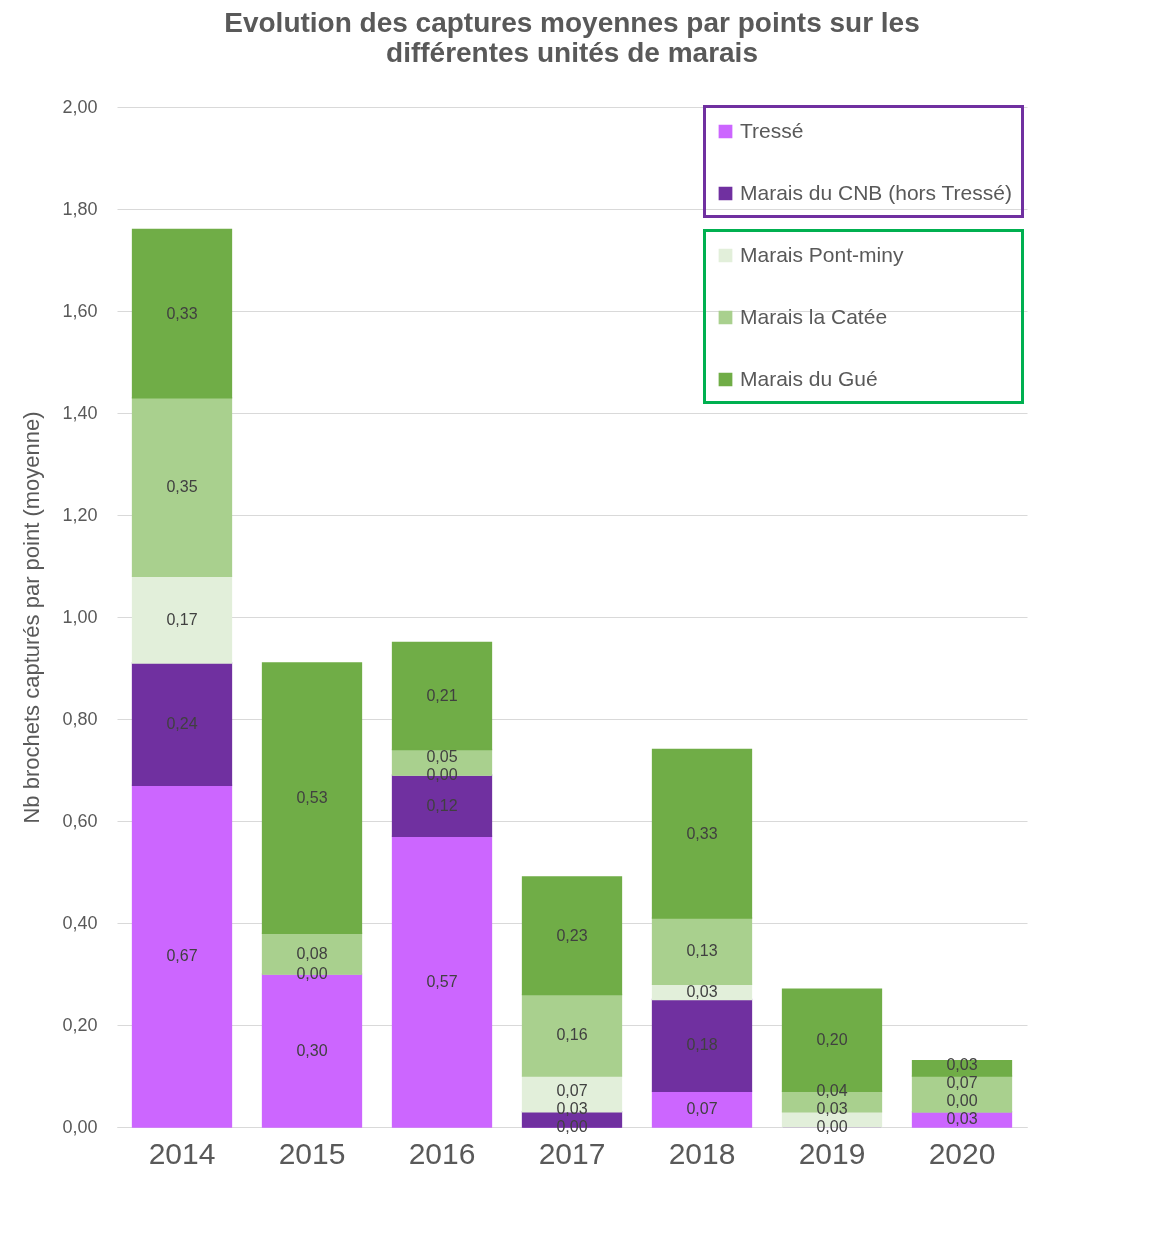  What do you see at coordinates (876, 192) in the screenshot?
I see `legend-label: Marais du CNB (hors Tressé)` at bounding box center [876, 192].